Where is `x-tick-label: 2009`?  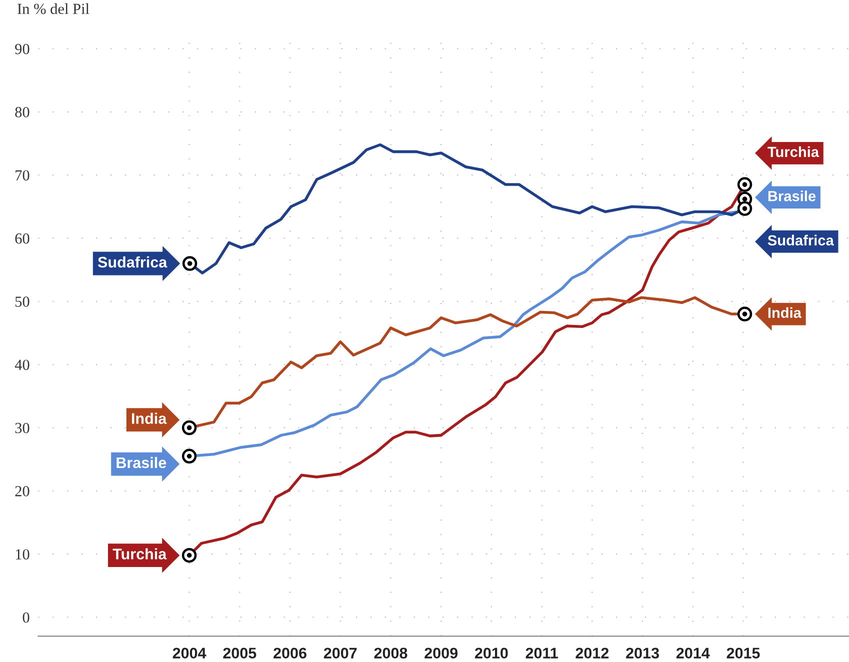 x-tick-label: 2009 is located at coordinates (441, 653).